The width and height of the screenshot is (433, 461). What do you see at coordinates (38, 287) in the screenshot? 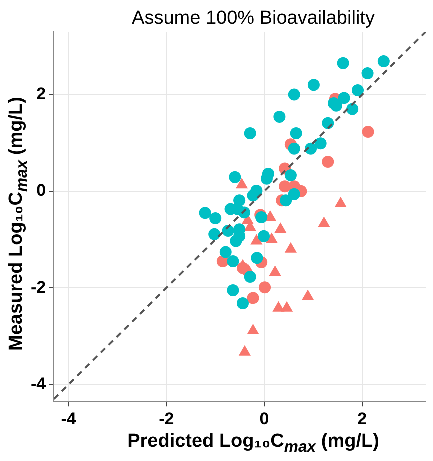
I see `y-tick-label: -2` at bounding box center [38, 287].